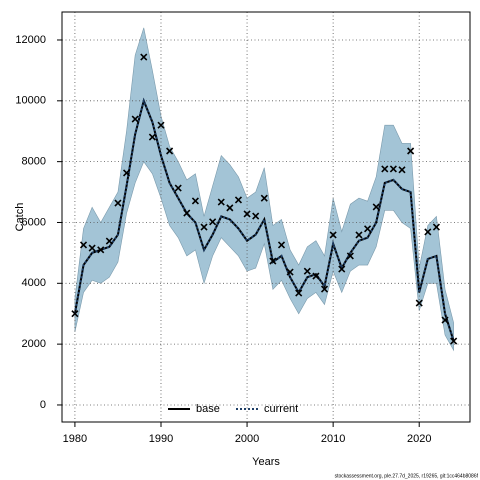 The width and height of the screenshot is (480, 480). What do you see at coordinates (247, 439) in the screenshot?
I see `x-tick-label: 2000` at bounding box center [247, 439].